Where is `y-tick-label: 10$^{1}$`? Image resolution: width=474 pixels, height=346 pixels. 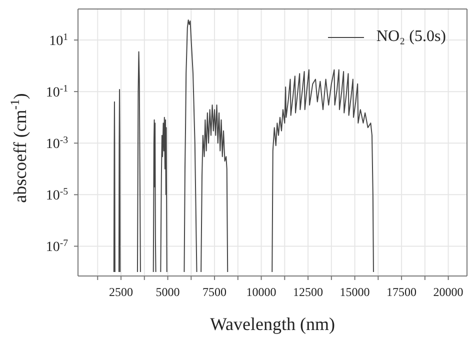
y-tick-label: 10$^{1}$ is located at coordinates (58, 41).